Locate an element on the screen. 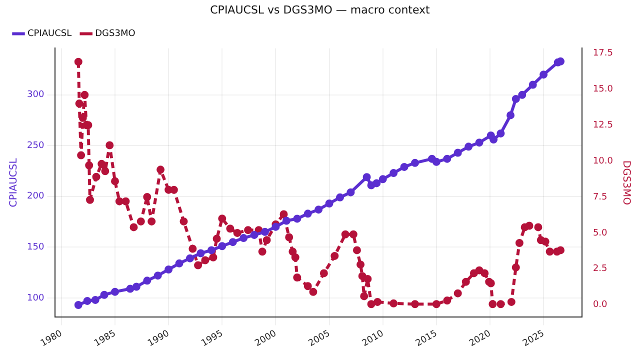  y2-tick-label: 15.0 is located at coordinates (603, 89).